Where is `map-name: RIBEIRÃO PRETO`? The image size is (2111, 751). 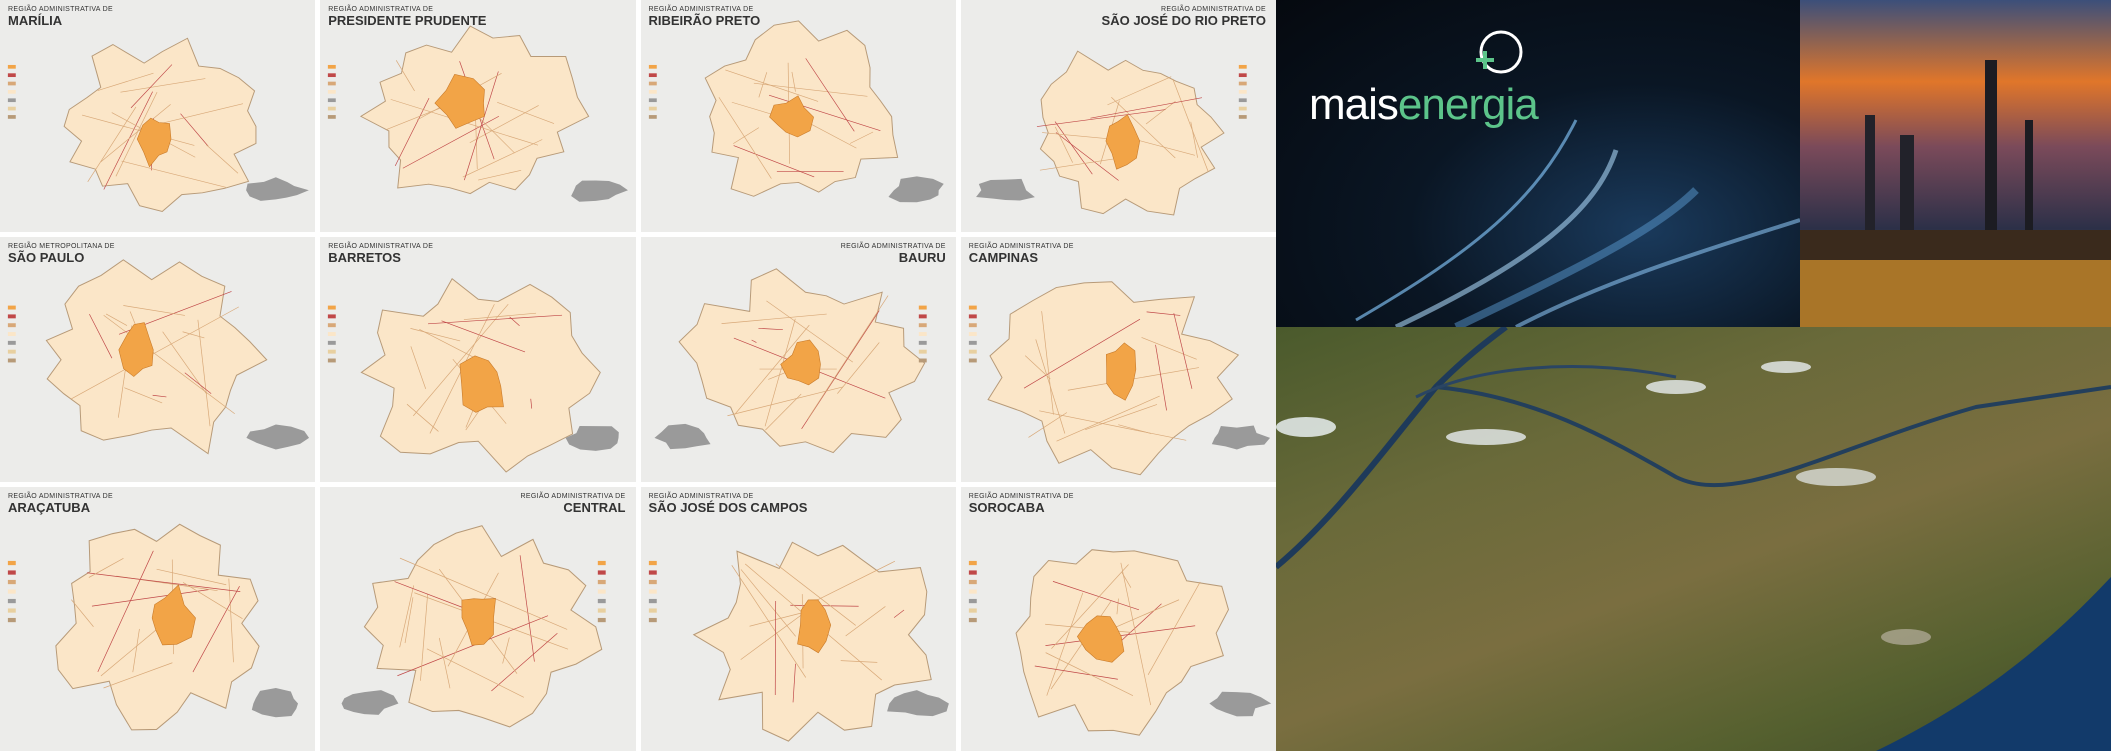
map-name: RIBEIRÃO PRETO is located at coordinates (704, 20).